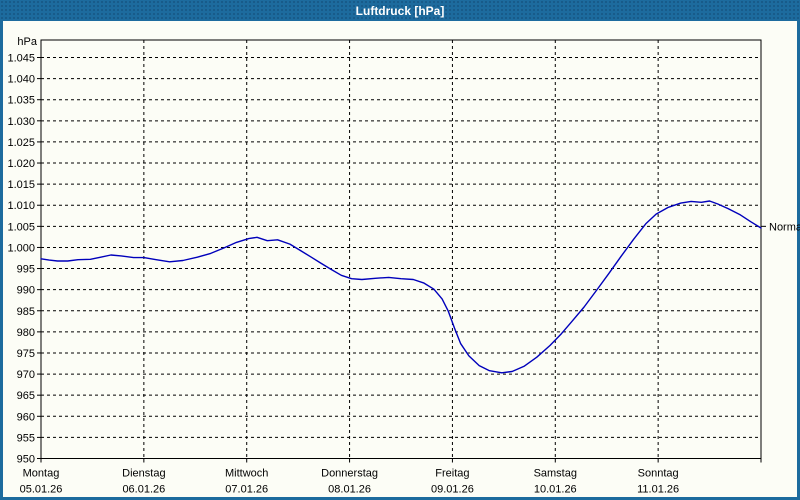 The width and height of the screenshot is (800, 500). I want to click on y-tick-label: 1.010, so click(21, 206).